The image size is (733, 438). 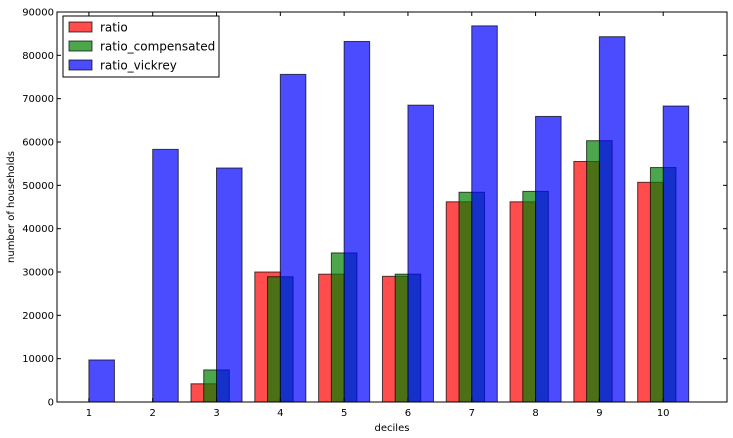 What do you see at coordinates (157, 47) in the screenshot?
I see `legend-label-ratio_compensated: ratio_compensated` at bounding box center [157, 47].